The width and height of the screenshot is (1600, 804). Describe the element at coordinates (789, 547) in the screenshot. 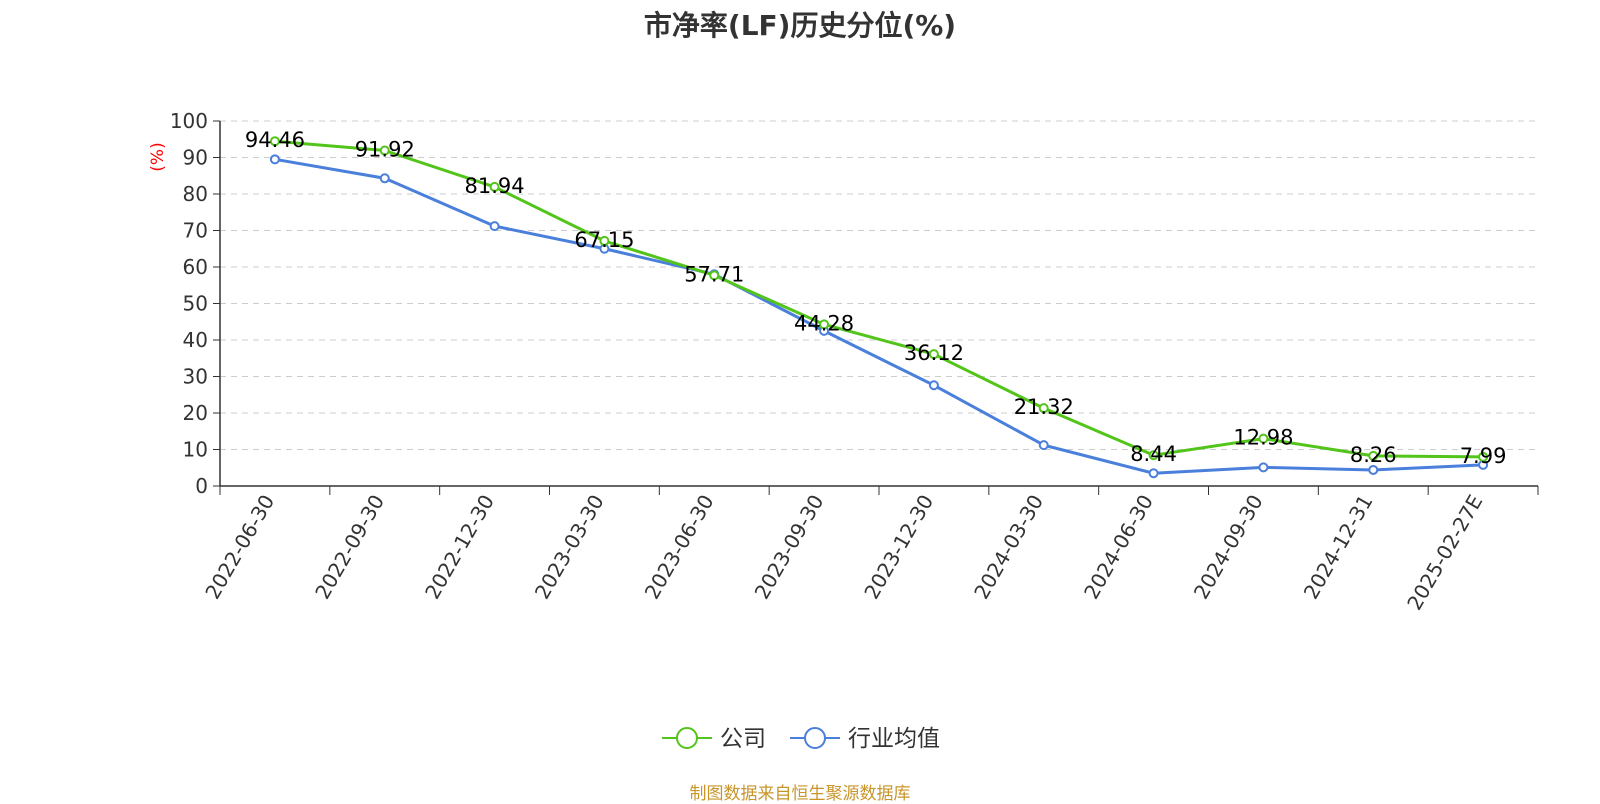

I see `x-tick-label: 2023-09-30` at that location.